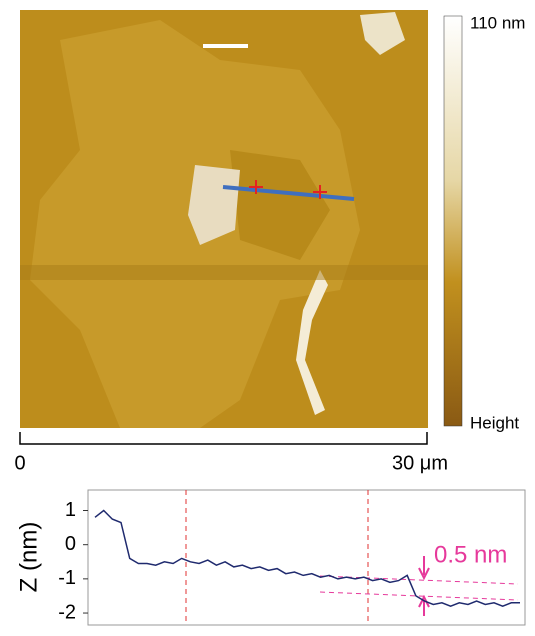  Describe the element at coordinates (19, 463) in the screenshot. I see `scale-start-label: 0` at that location.